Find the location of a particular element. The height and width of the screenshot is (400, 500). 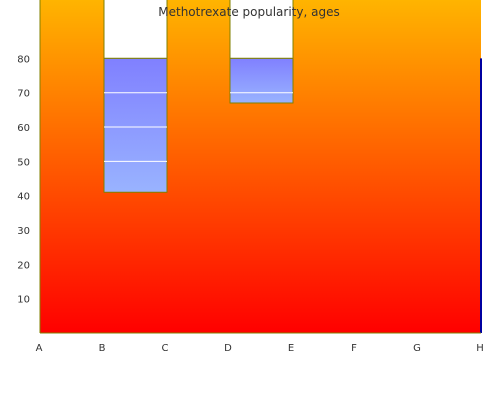

x-tick-label: A is located at coordinates (39, 348).